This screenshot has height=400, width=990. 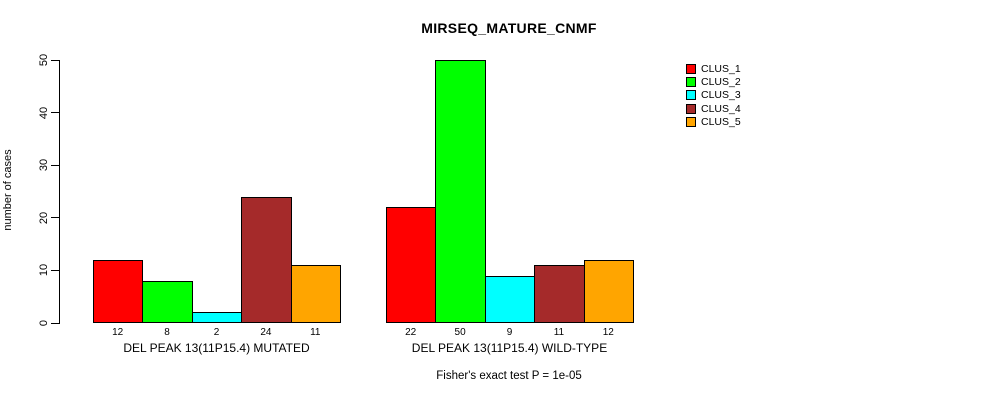 I want to click on y-axis-line, so click(x=59, y=192).